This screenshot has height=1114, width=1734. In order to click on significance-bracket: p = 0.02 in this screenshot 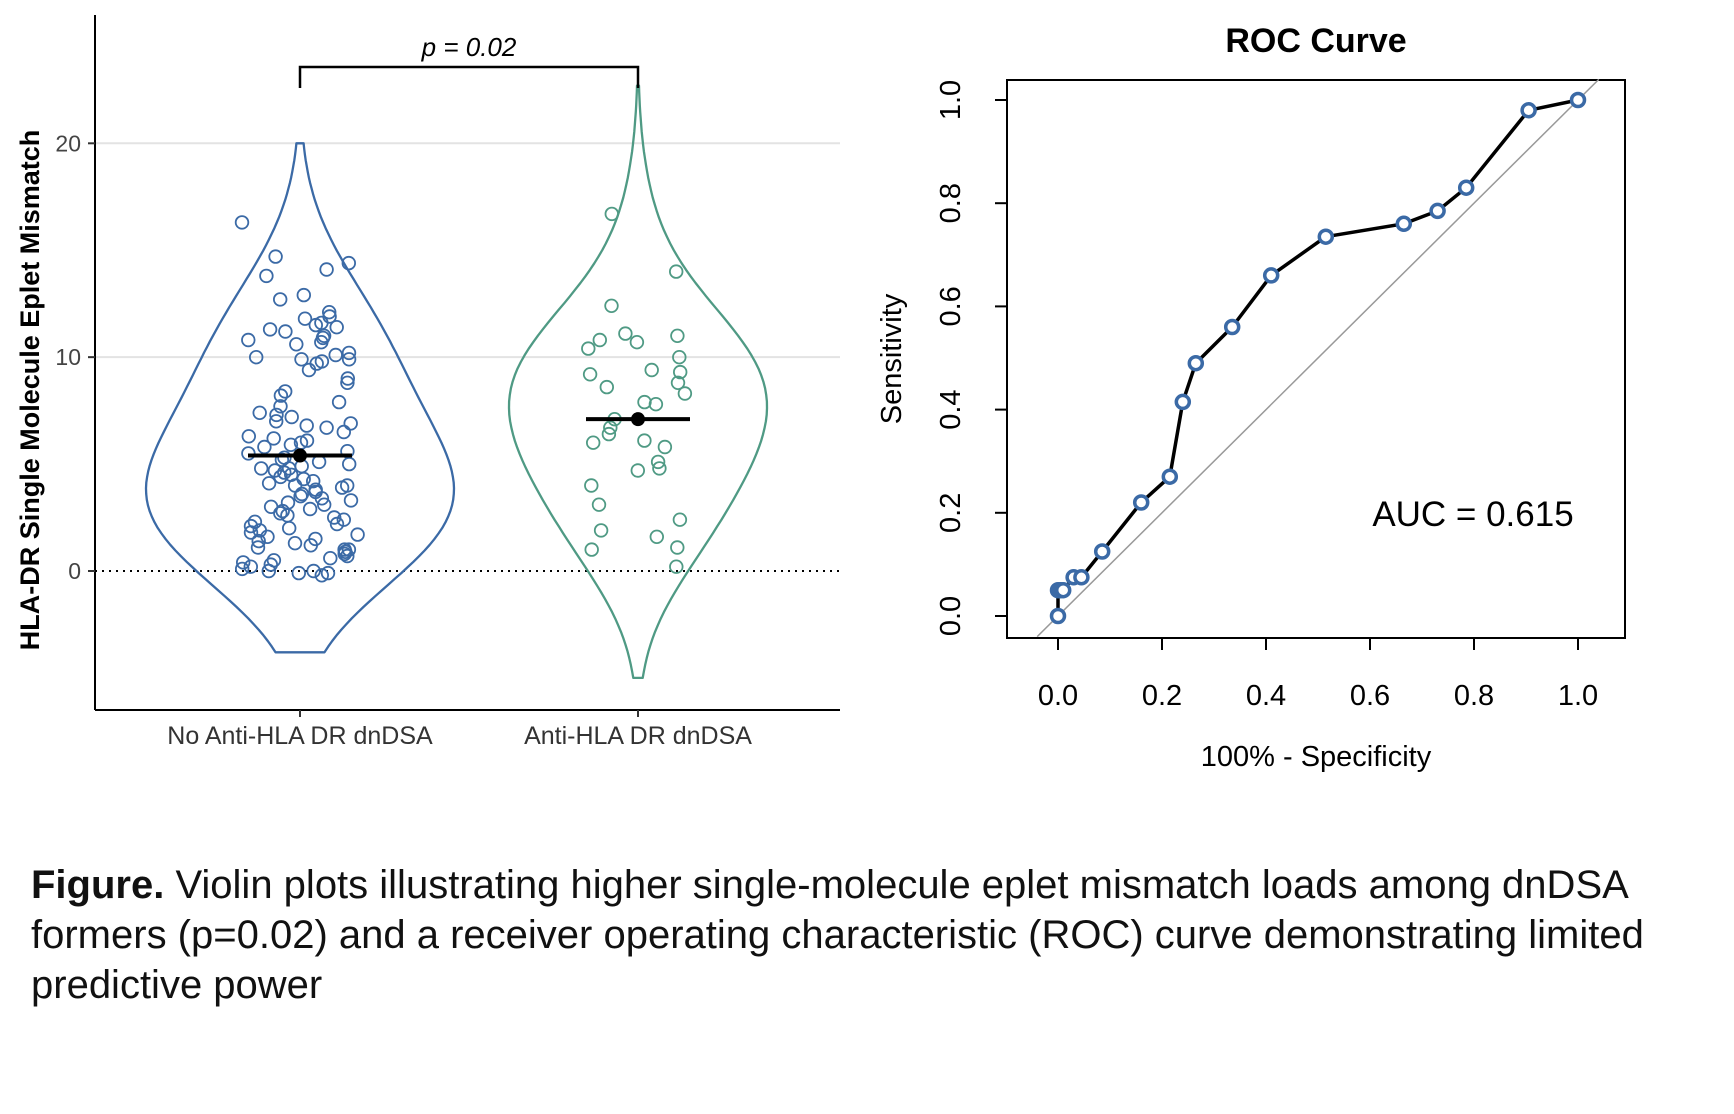, I will do `click(469, 60)`.